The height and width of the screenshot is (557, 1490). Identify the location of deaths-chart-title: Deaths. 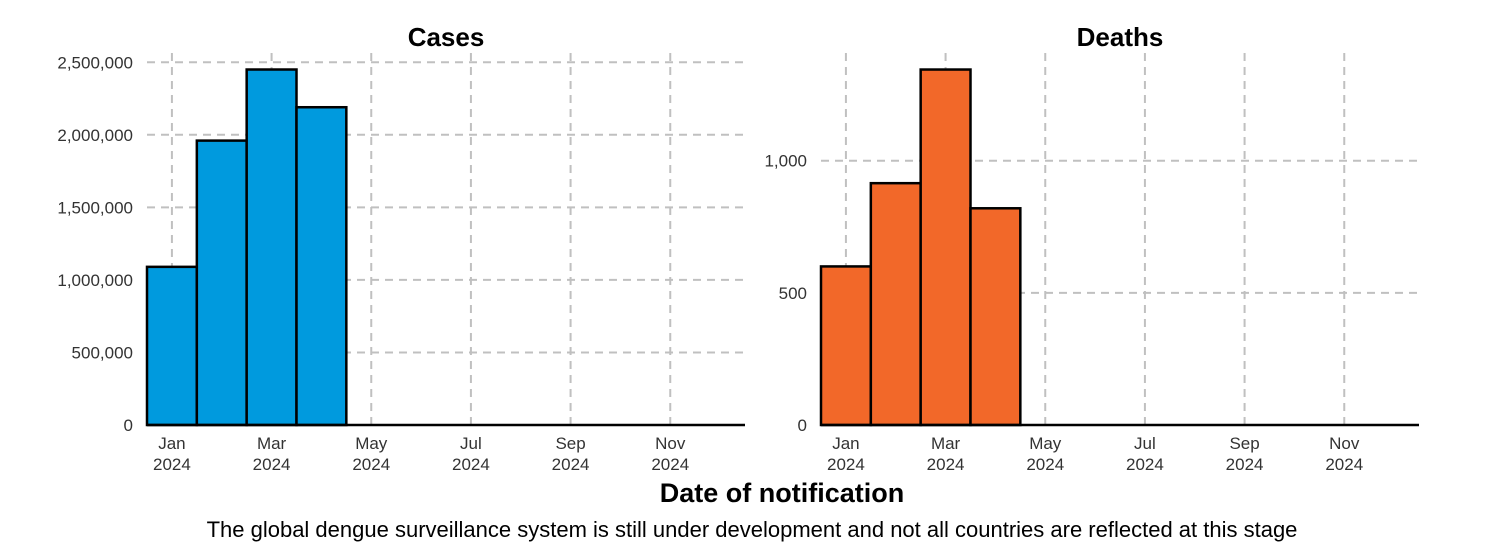
(1120, 37).